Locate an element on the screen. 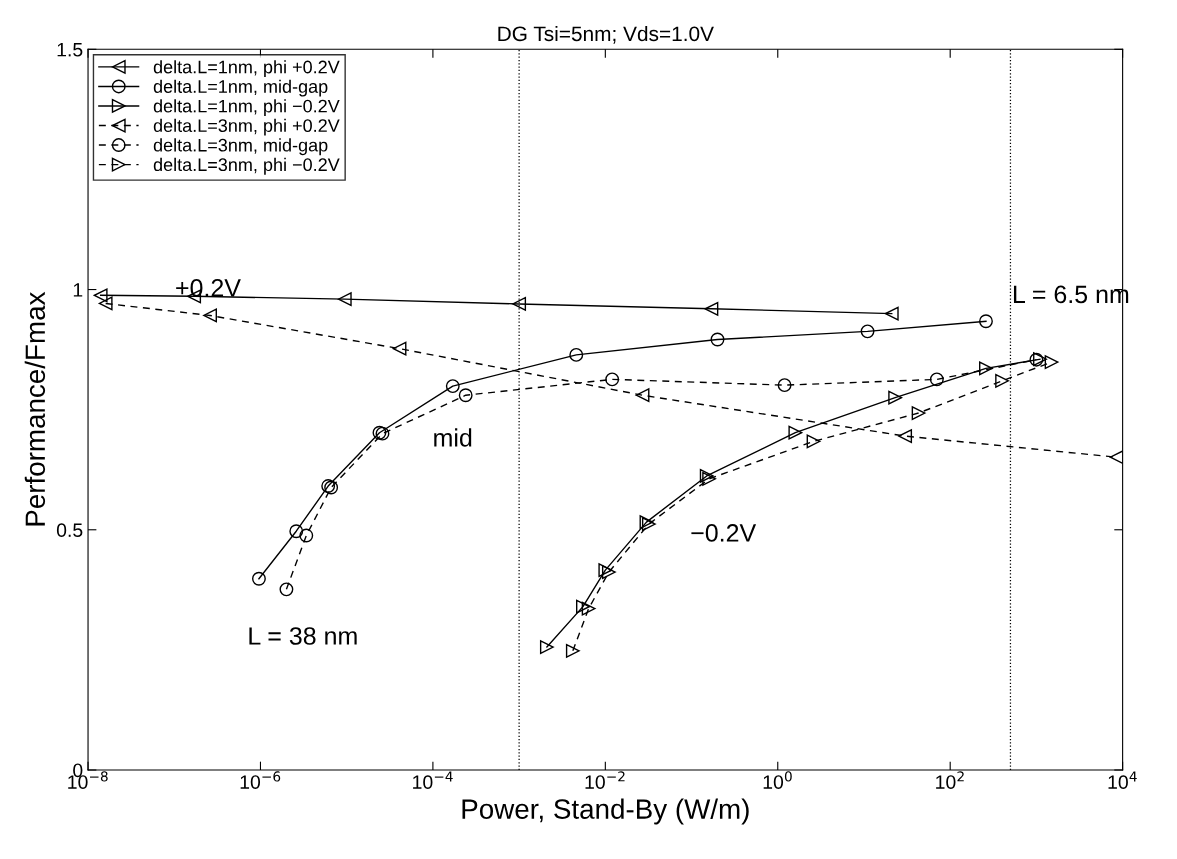 This screenshot has width=1177, height=859. y-tick-label: 1 is located at coordinates (78, 290).